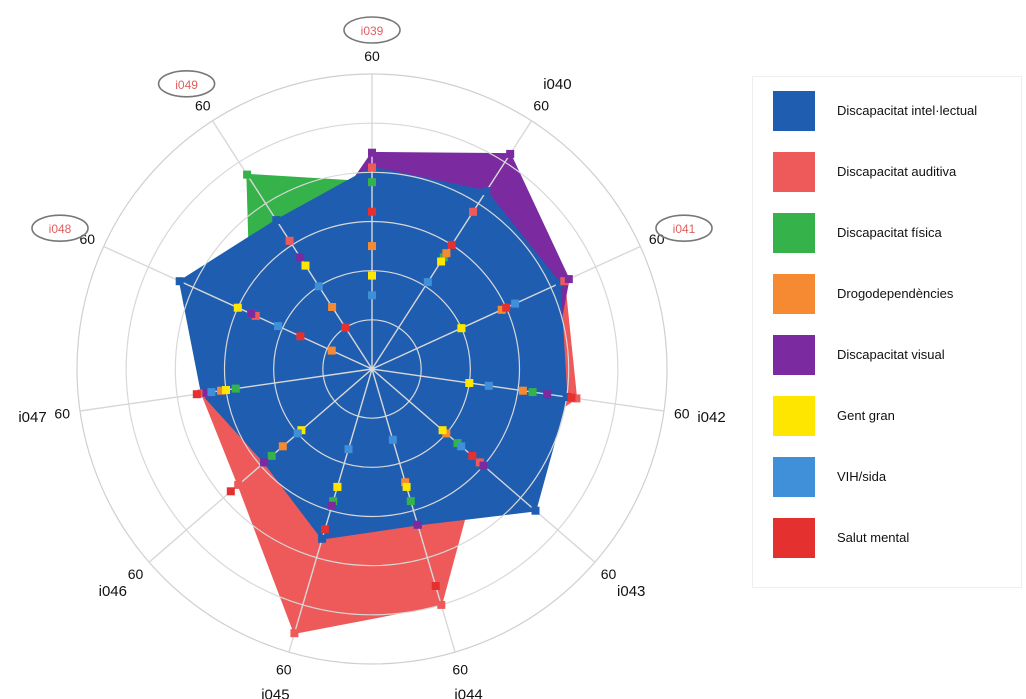  I want to click on axis-label-i045: i045, so click(275, 692).